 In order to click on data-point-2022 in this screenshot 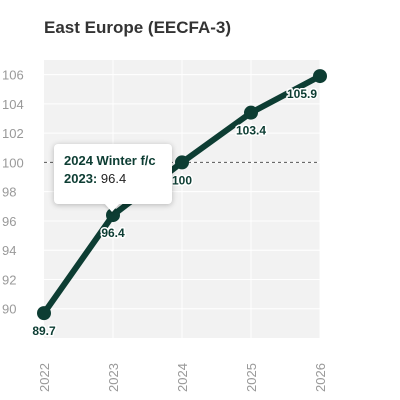, I will do `click(44, 313)`.